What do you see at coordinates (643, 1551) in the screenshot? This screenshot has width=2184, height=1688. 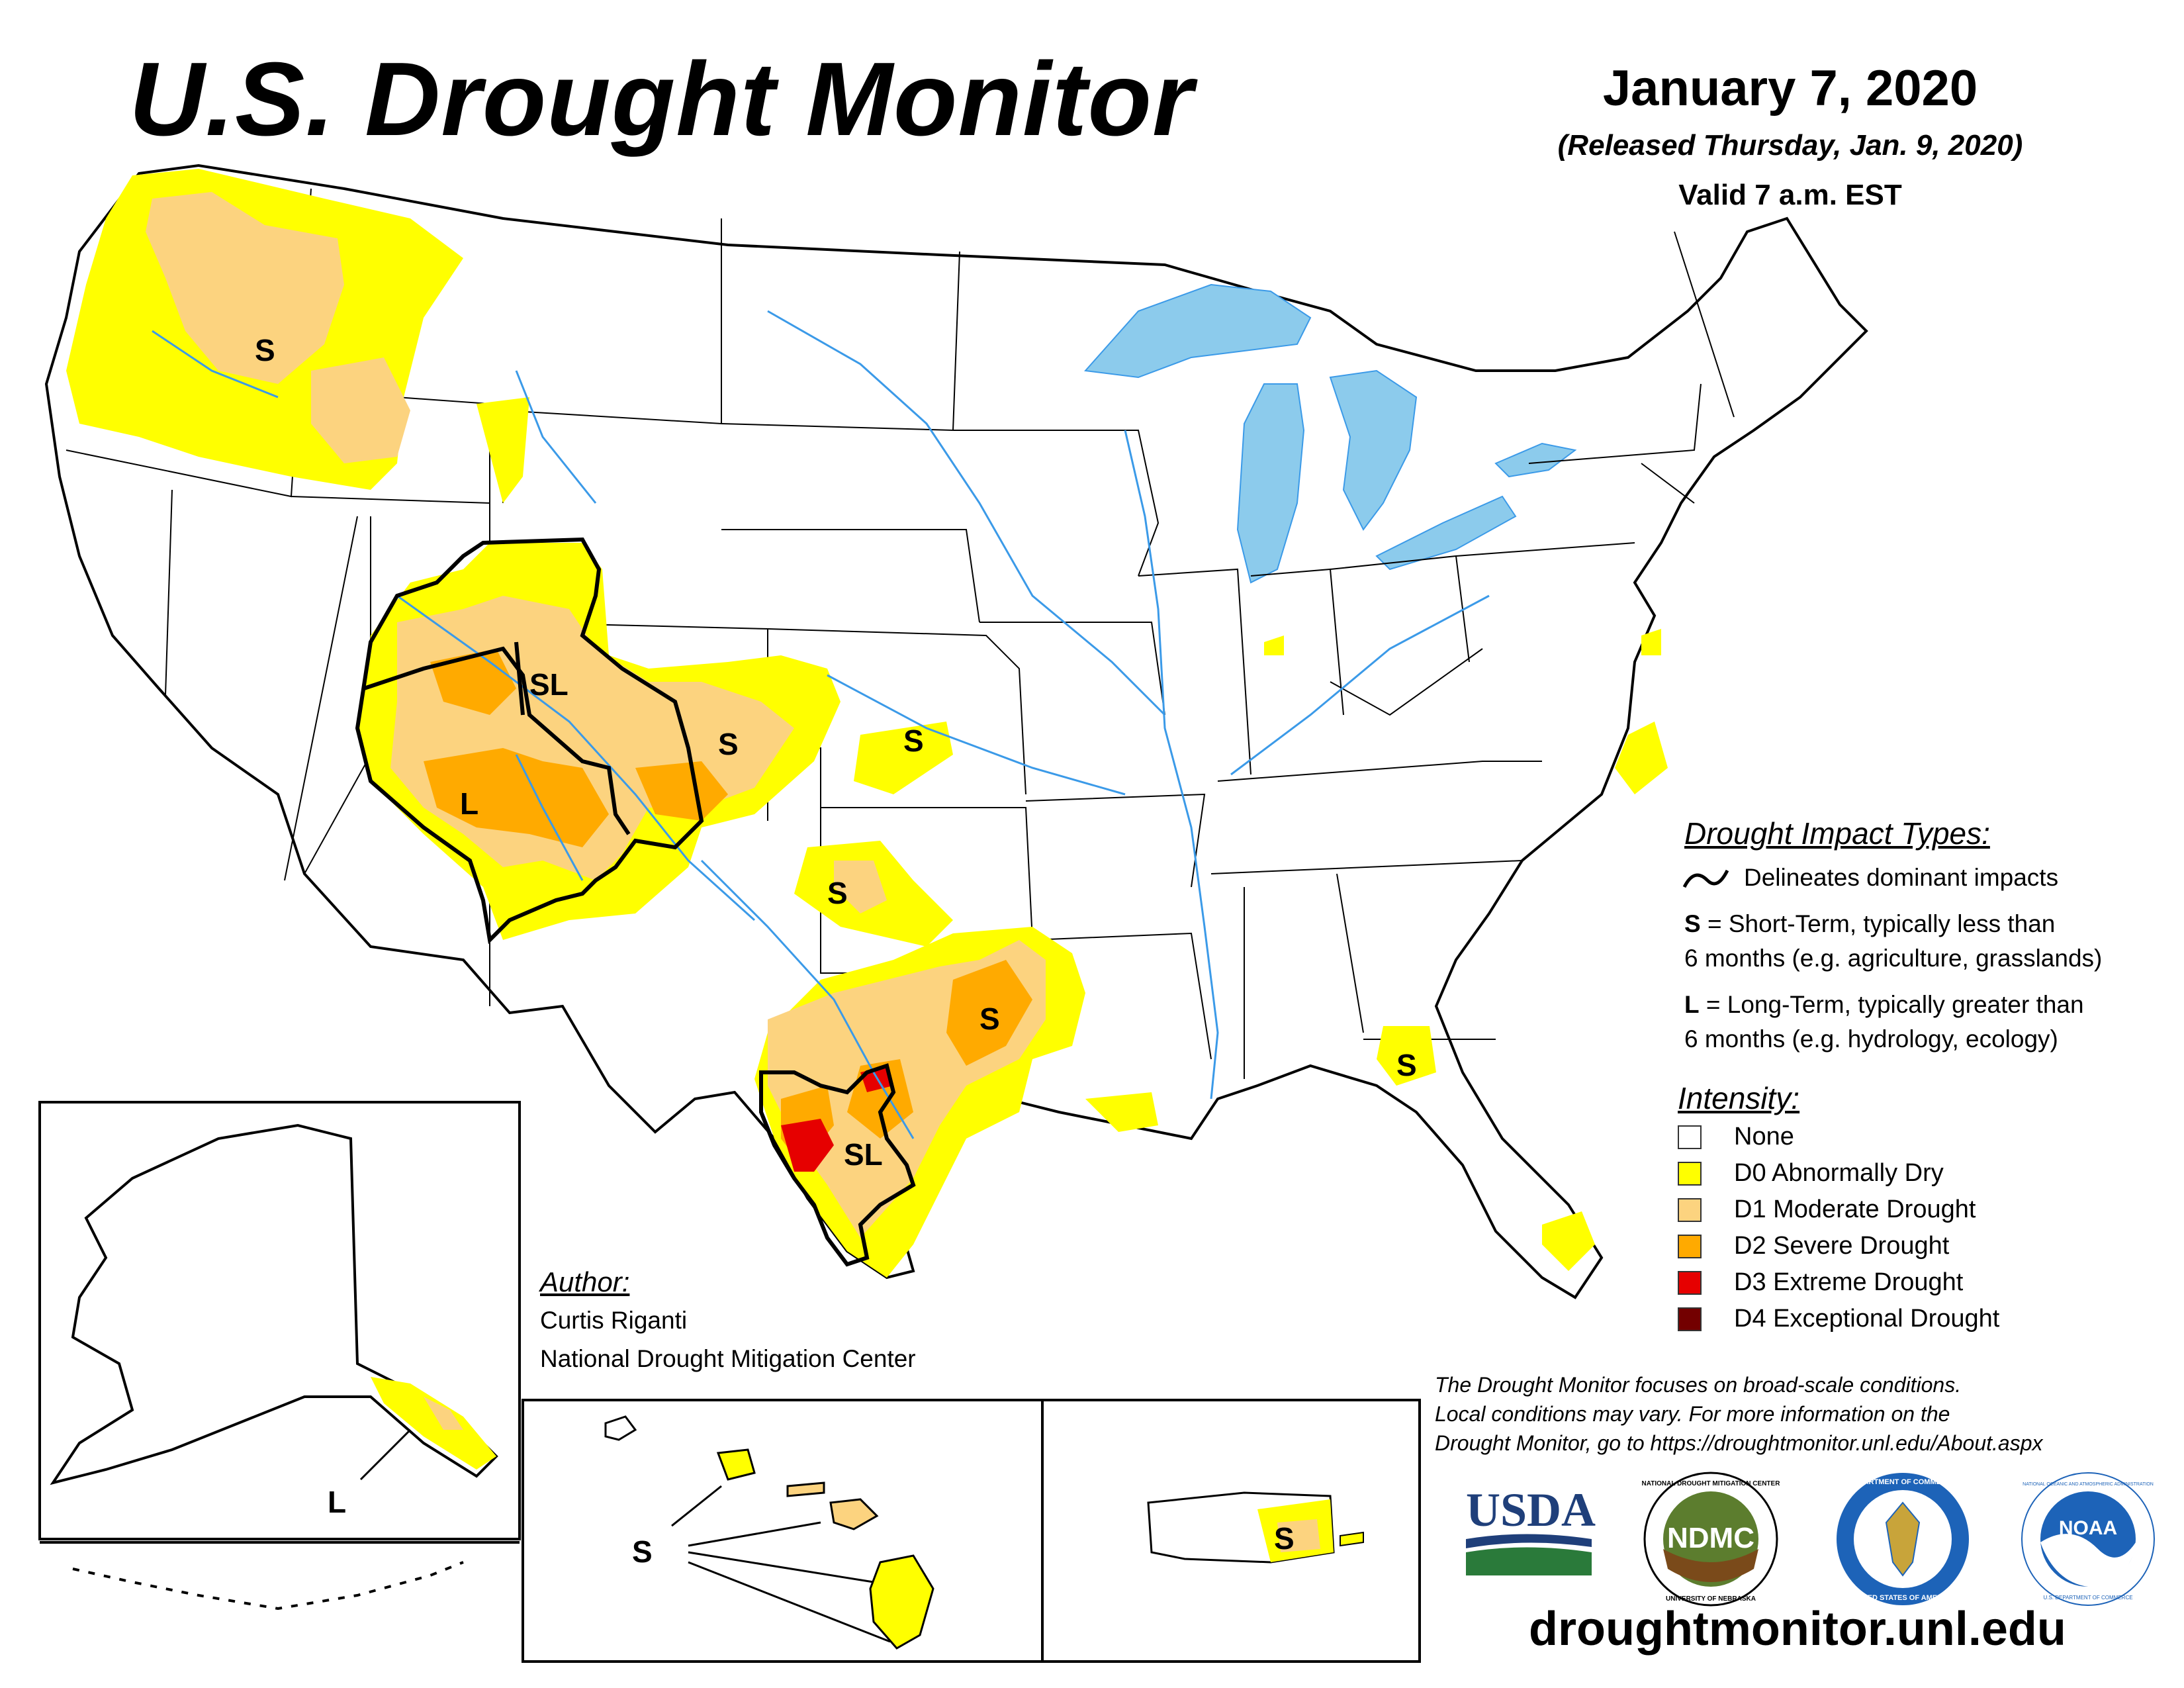 I see `label-hawaii: S` at bounding box center [643, 1551].